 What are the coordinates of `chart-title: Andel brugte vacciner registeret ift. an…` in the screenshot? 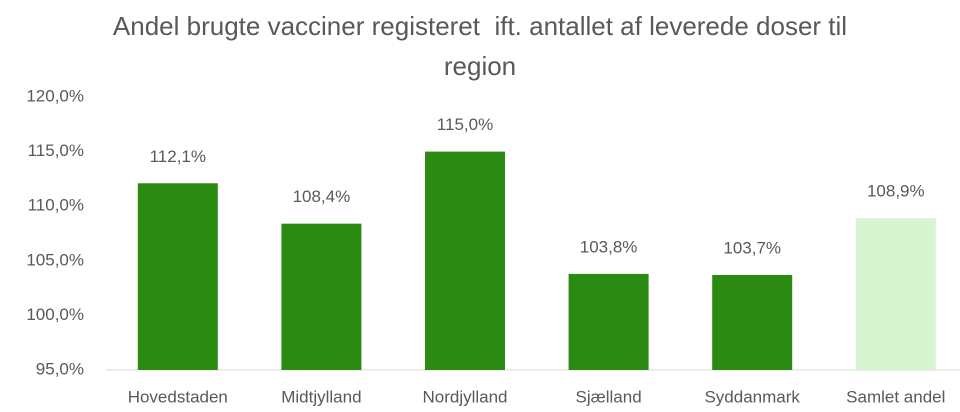 It's located at (483, 46).